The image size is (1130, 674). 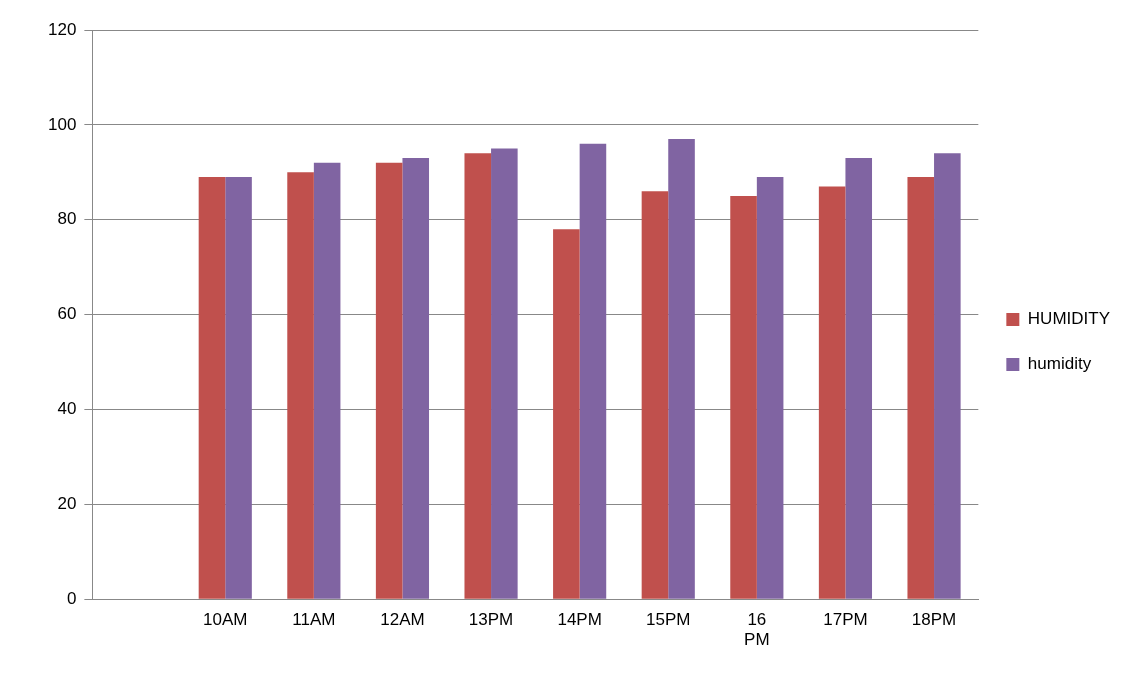 What do you see at coordinates (67, 504) in the screenshot?
I see `y-tick-label: 20` at bounding box center [67, 504].